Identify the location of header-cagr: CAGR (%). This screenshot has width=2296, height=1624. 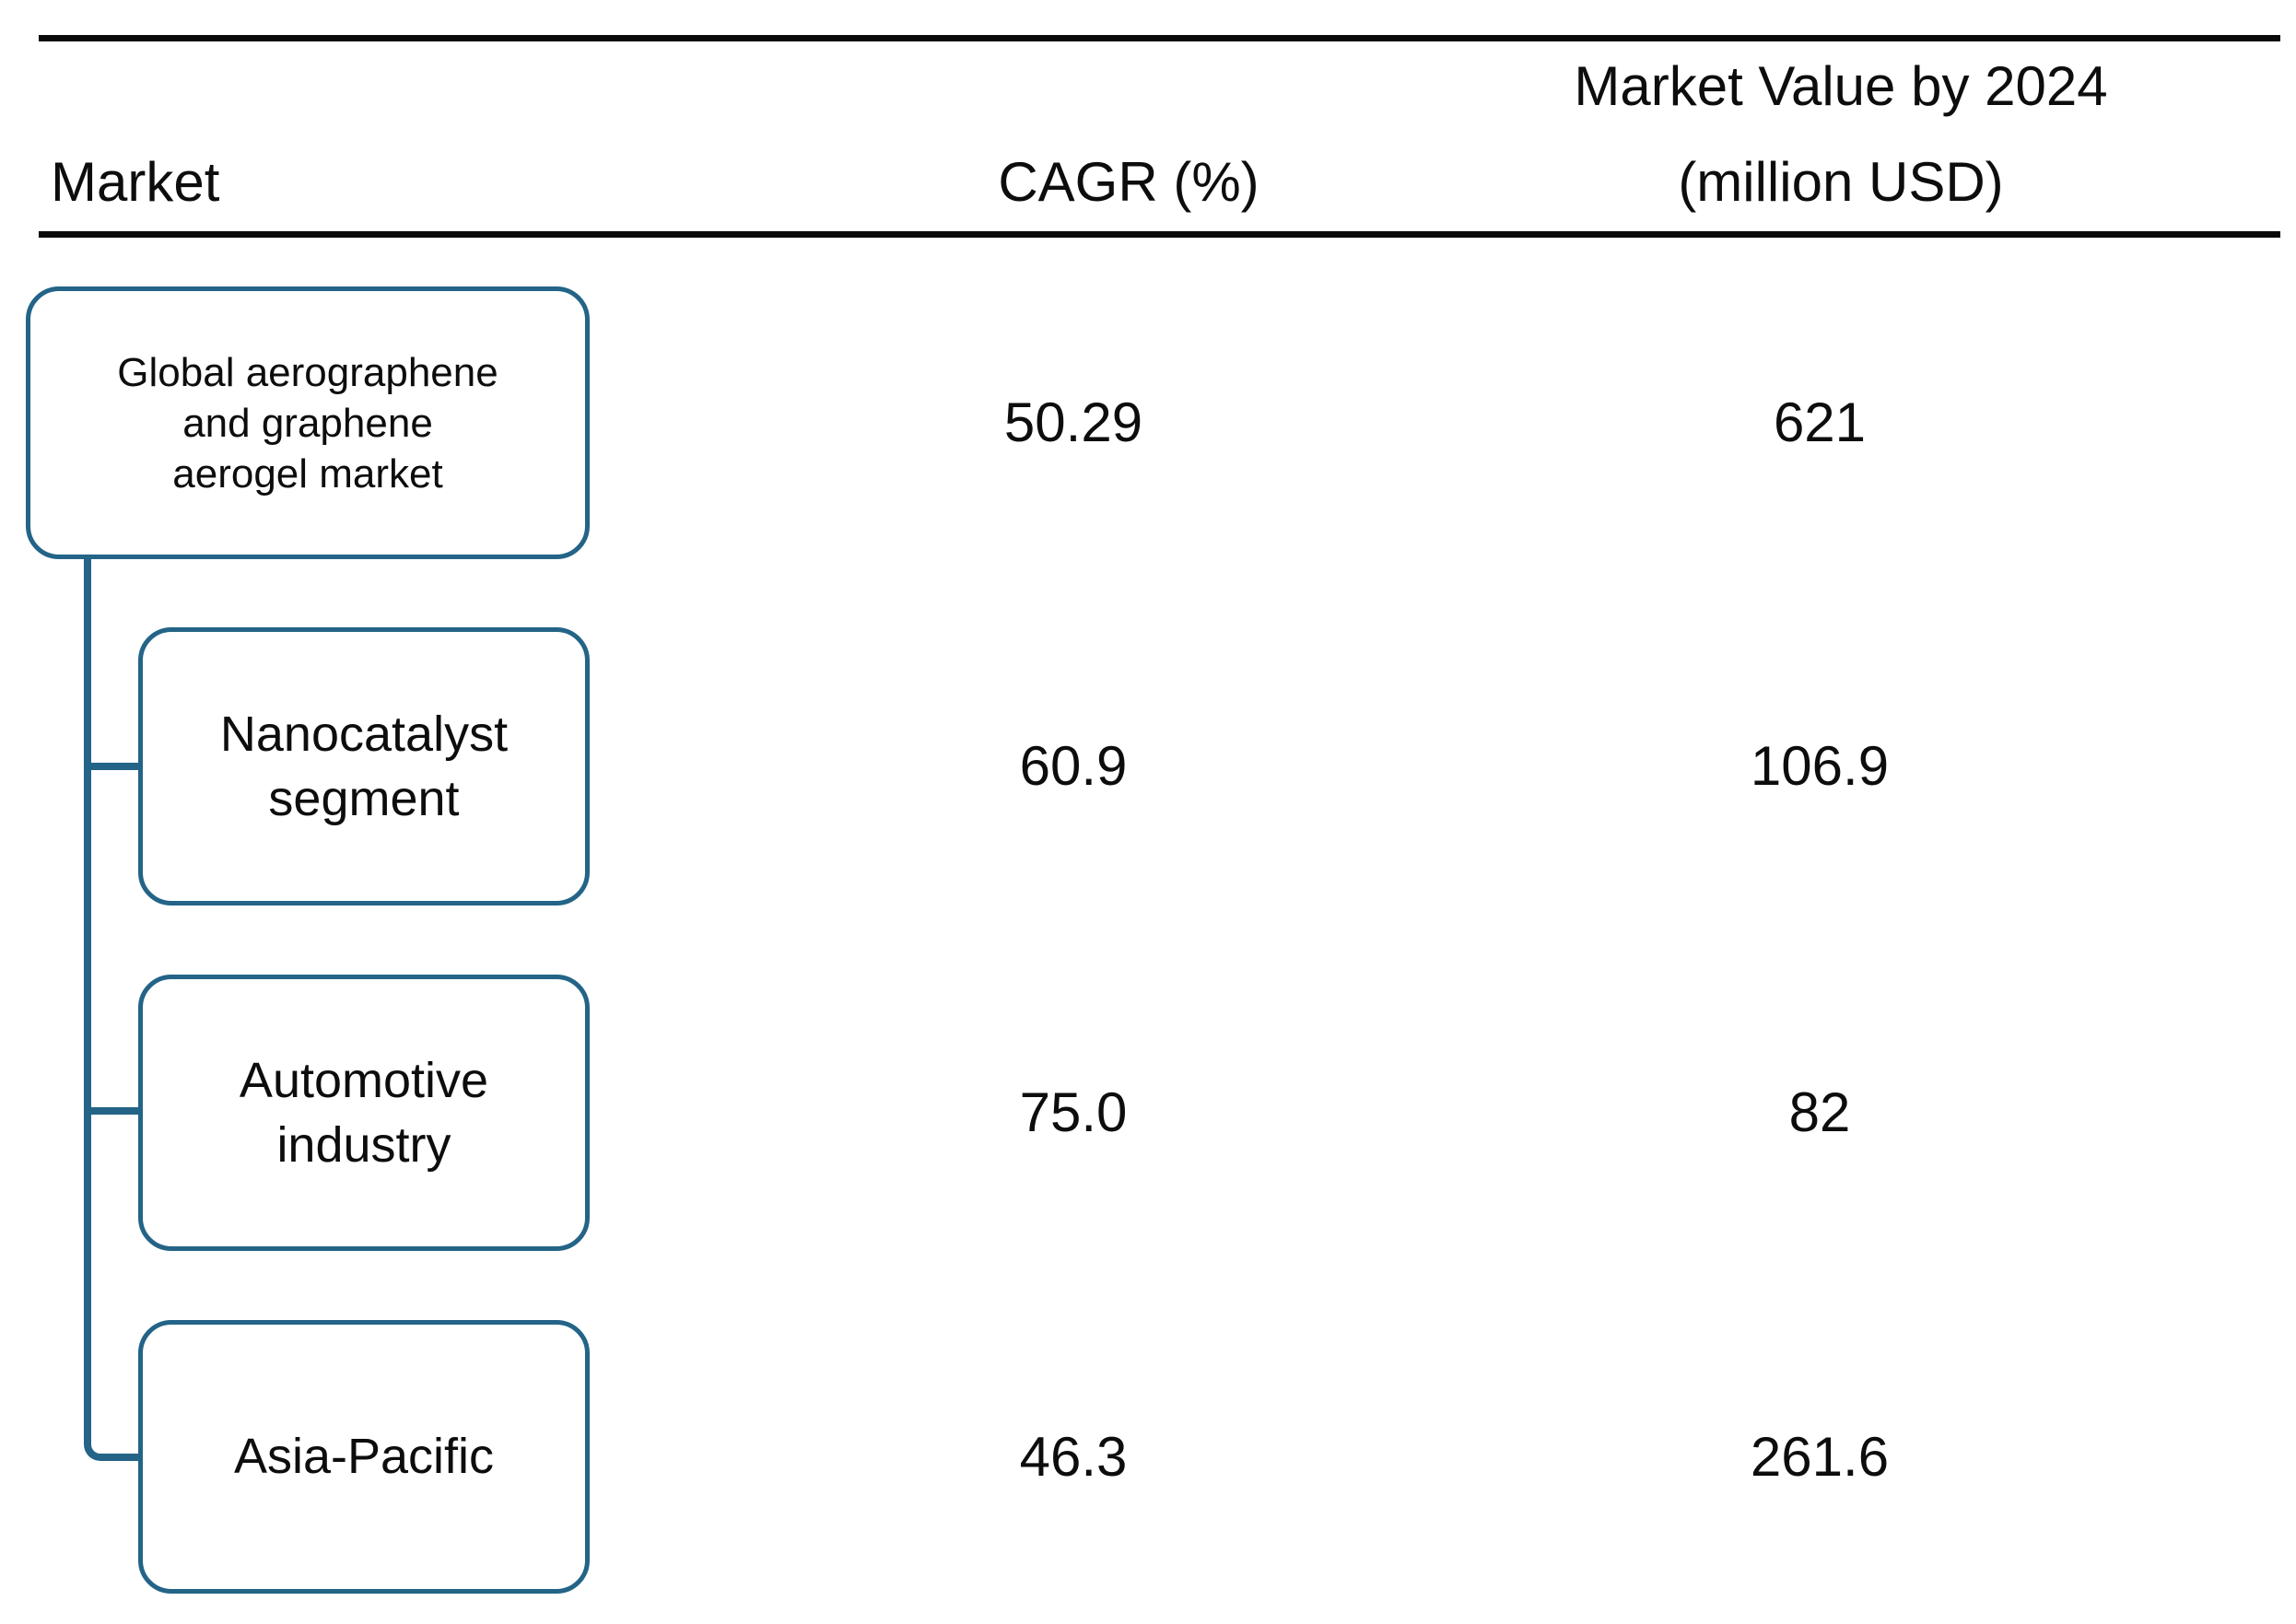
(1129, 182).